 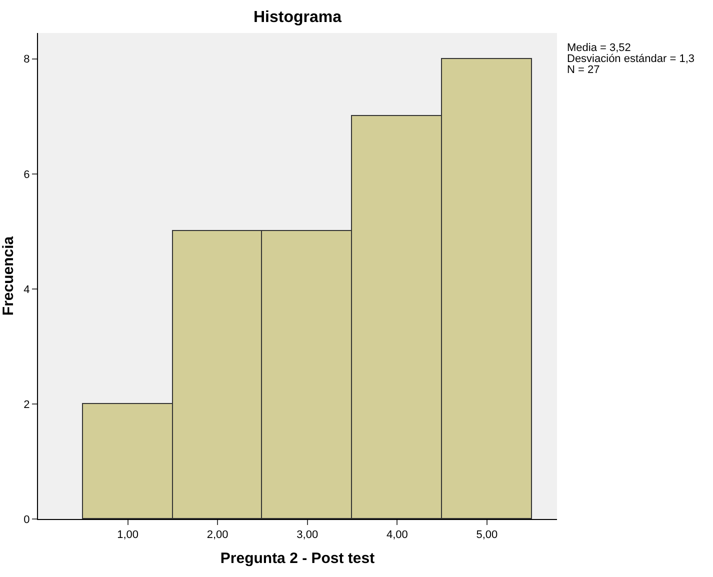 I want to click on chart-title: Histograma, so click(x=297, y=17).